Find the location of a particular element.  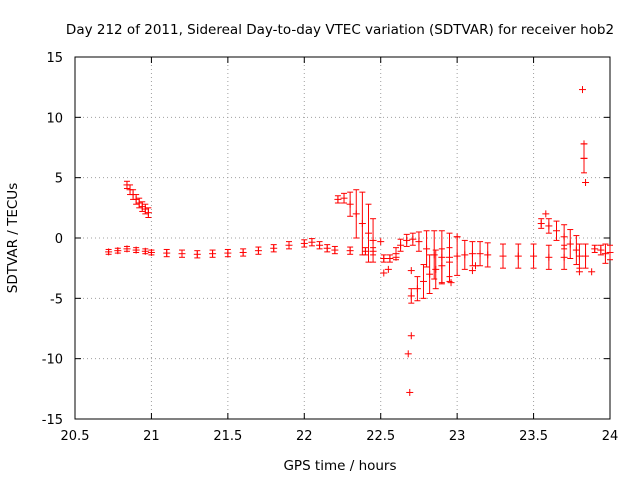

x-tick-label: 24 is located at coordinates (610, 436).